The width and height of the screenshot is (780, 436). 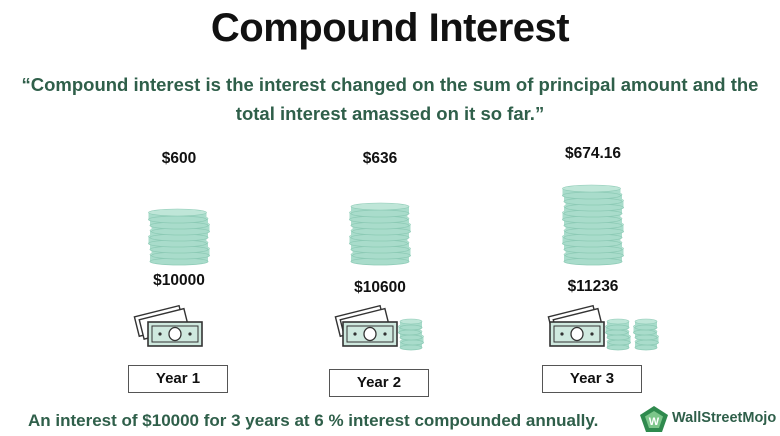 I want to click on wallstreetmojo-logo-icon: W, so click(x=654, y=419).